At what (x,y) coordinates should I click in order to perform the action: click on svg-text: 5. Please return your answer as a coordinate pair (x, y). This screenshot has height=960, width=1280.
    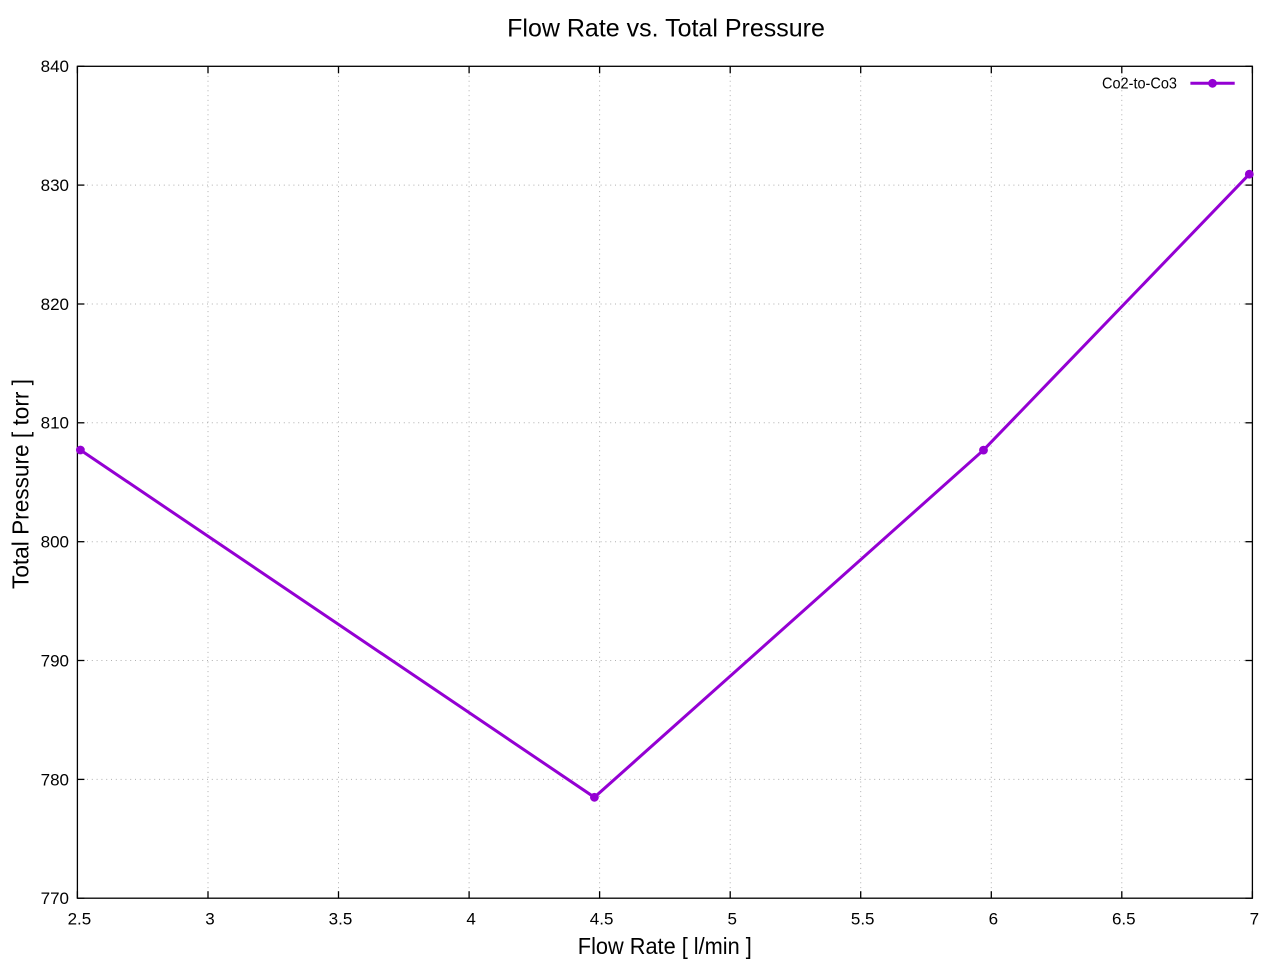
    Looking at the image, I should click on (731, 919).